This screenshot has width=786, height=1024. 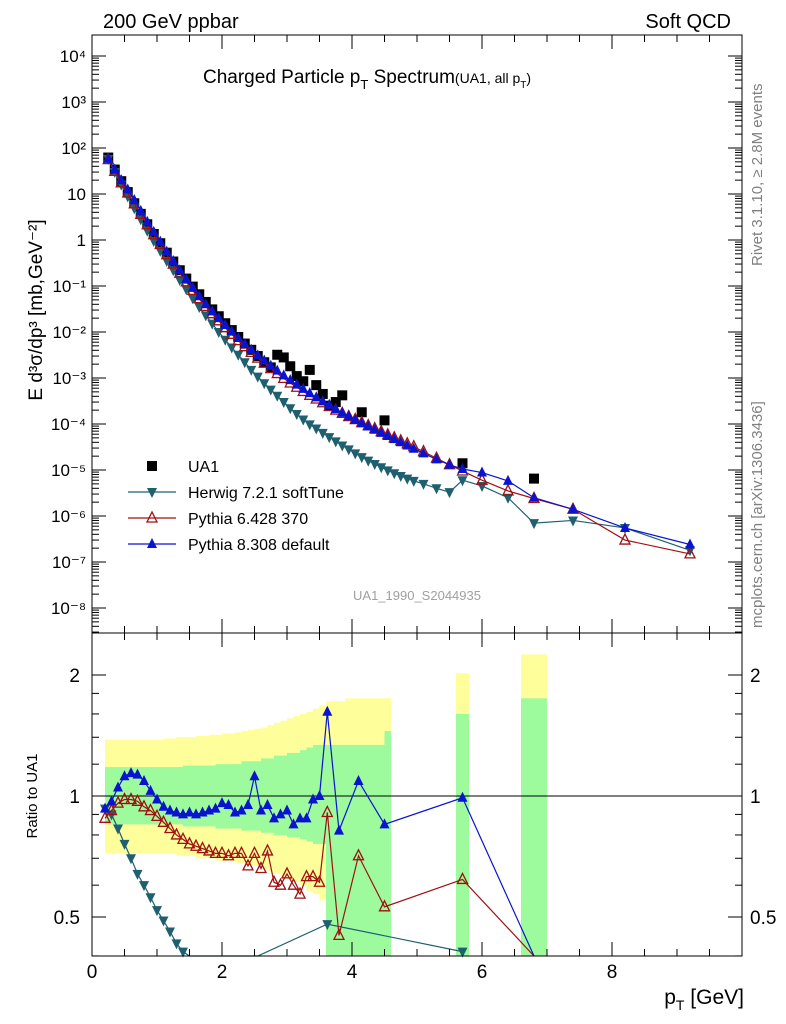 I want to click on ratio-point-herwig-7-2-1-softtune, so click(x=183, y=952).